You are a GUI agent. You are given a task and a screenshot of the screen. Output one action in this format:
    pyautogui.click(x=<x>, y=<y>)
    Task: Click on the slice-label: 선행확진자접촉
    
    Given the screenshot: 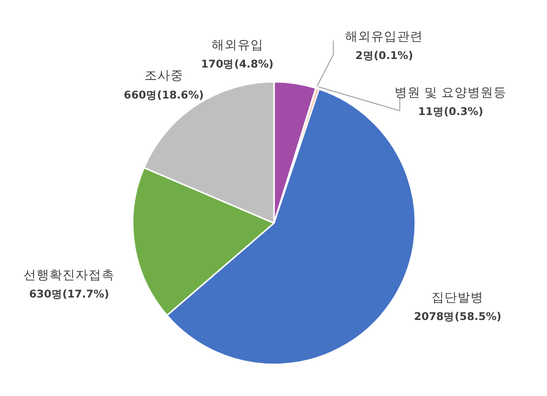 What is the action you would take?
    pyautogui.click(x=69, y=274)
    